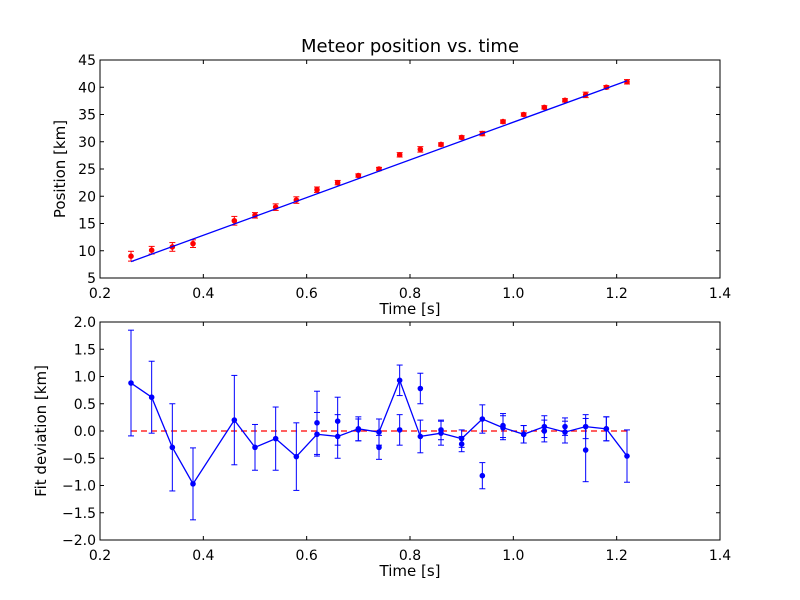 This screenshot has width=800, height=600. Describe the element at coordinates (79, 514) in the screenshot. I see `y-tick-label: −1.5` at that location.